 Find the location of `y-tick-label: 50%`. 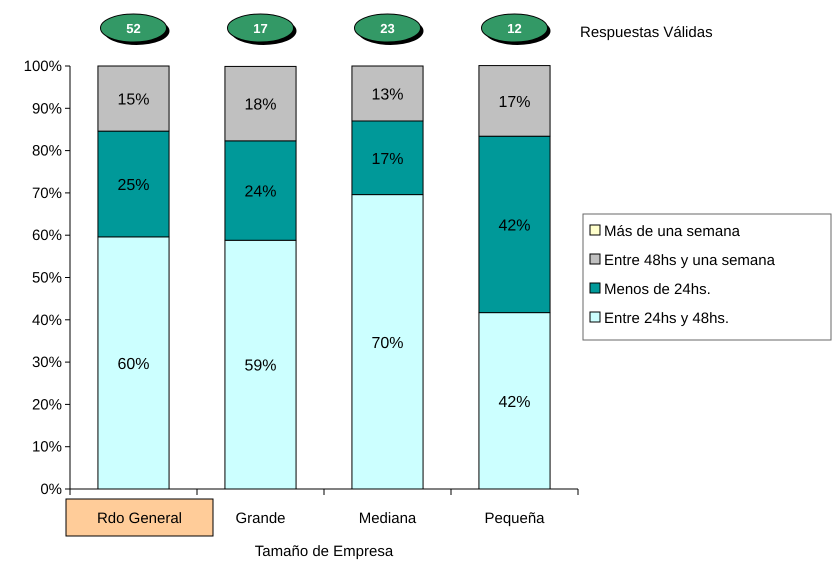

y-tick-label: 50% is located at coordinates (47, 278).